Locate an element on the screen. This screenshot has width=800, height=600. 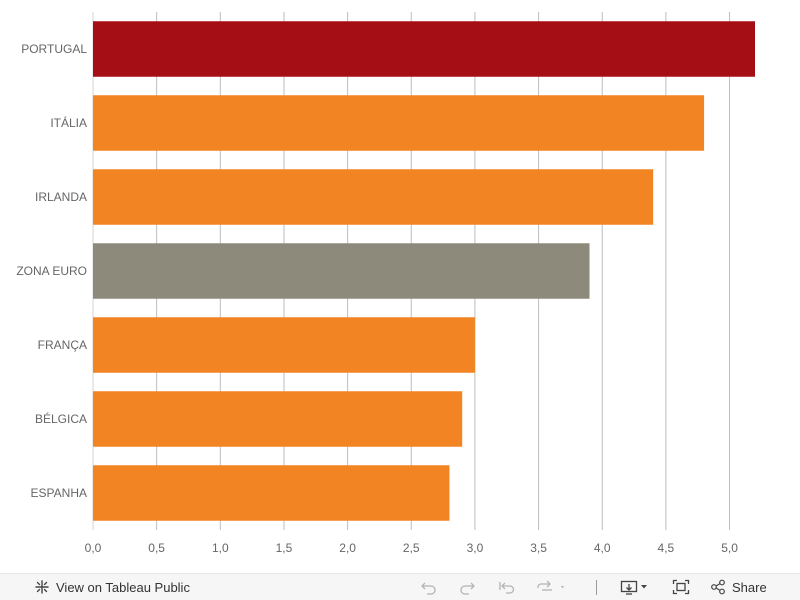
refresh-button is located at coordinates (551, 587).